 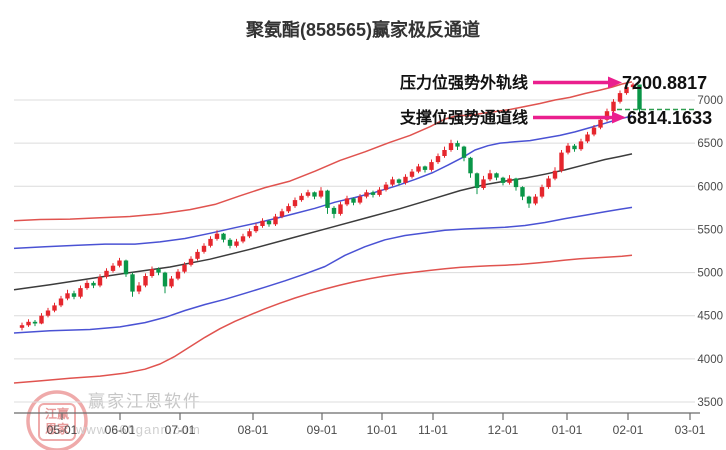 What do you see at coordinates (664, 83) in the screenshot?
I see `resistance-value: 7200.8817` at bounding box center [664, 83].